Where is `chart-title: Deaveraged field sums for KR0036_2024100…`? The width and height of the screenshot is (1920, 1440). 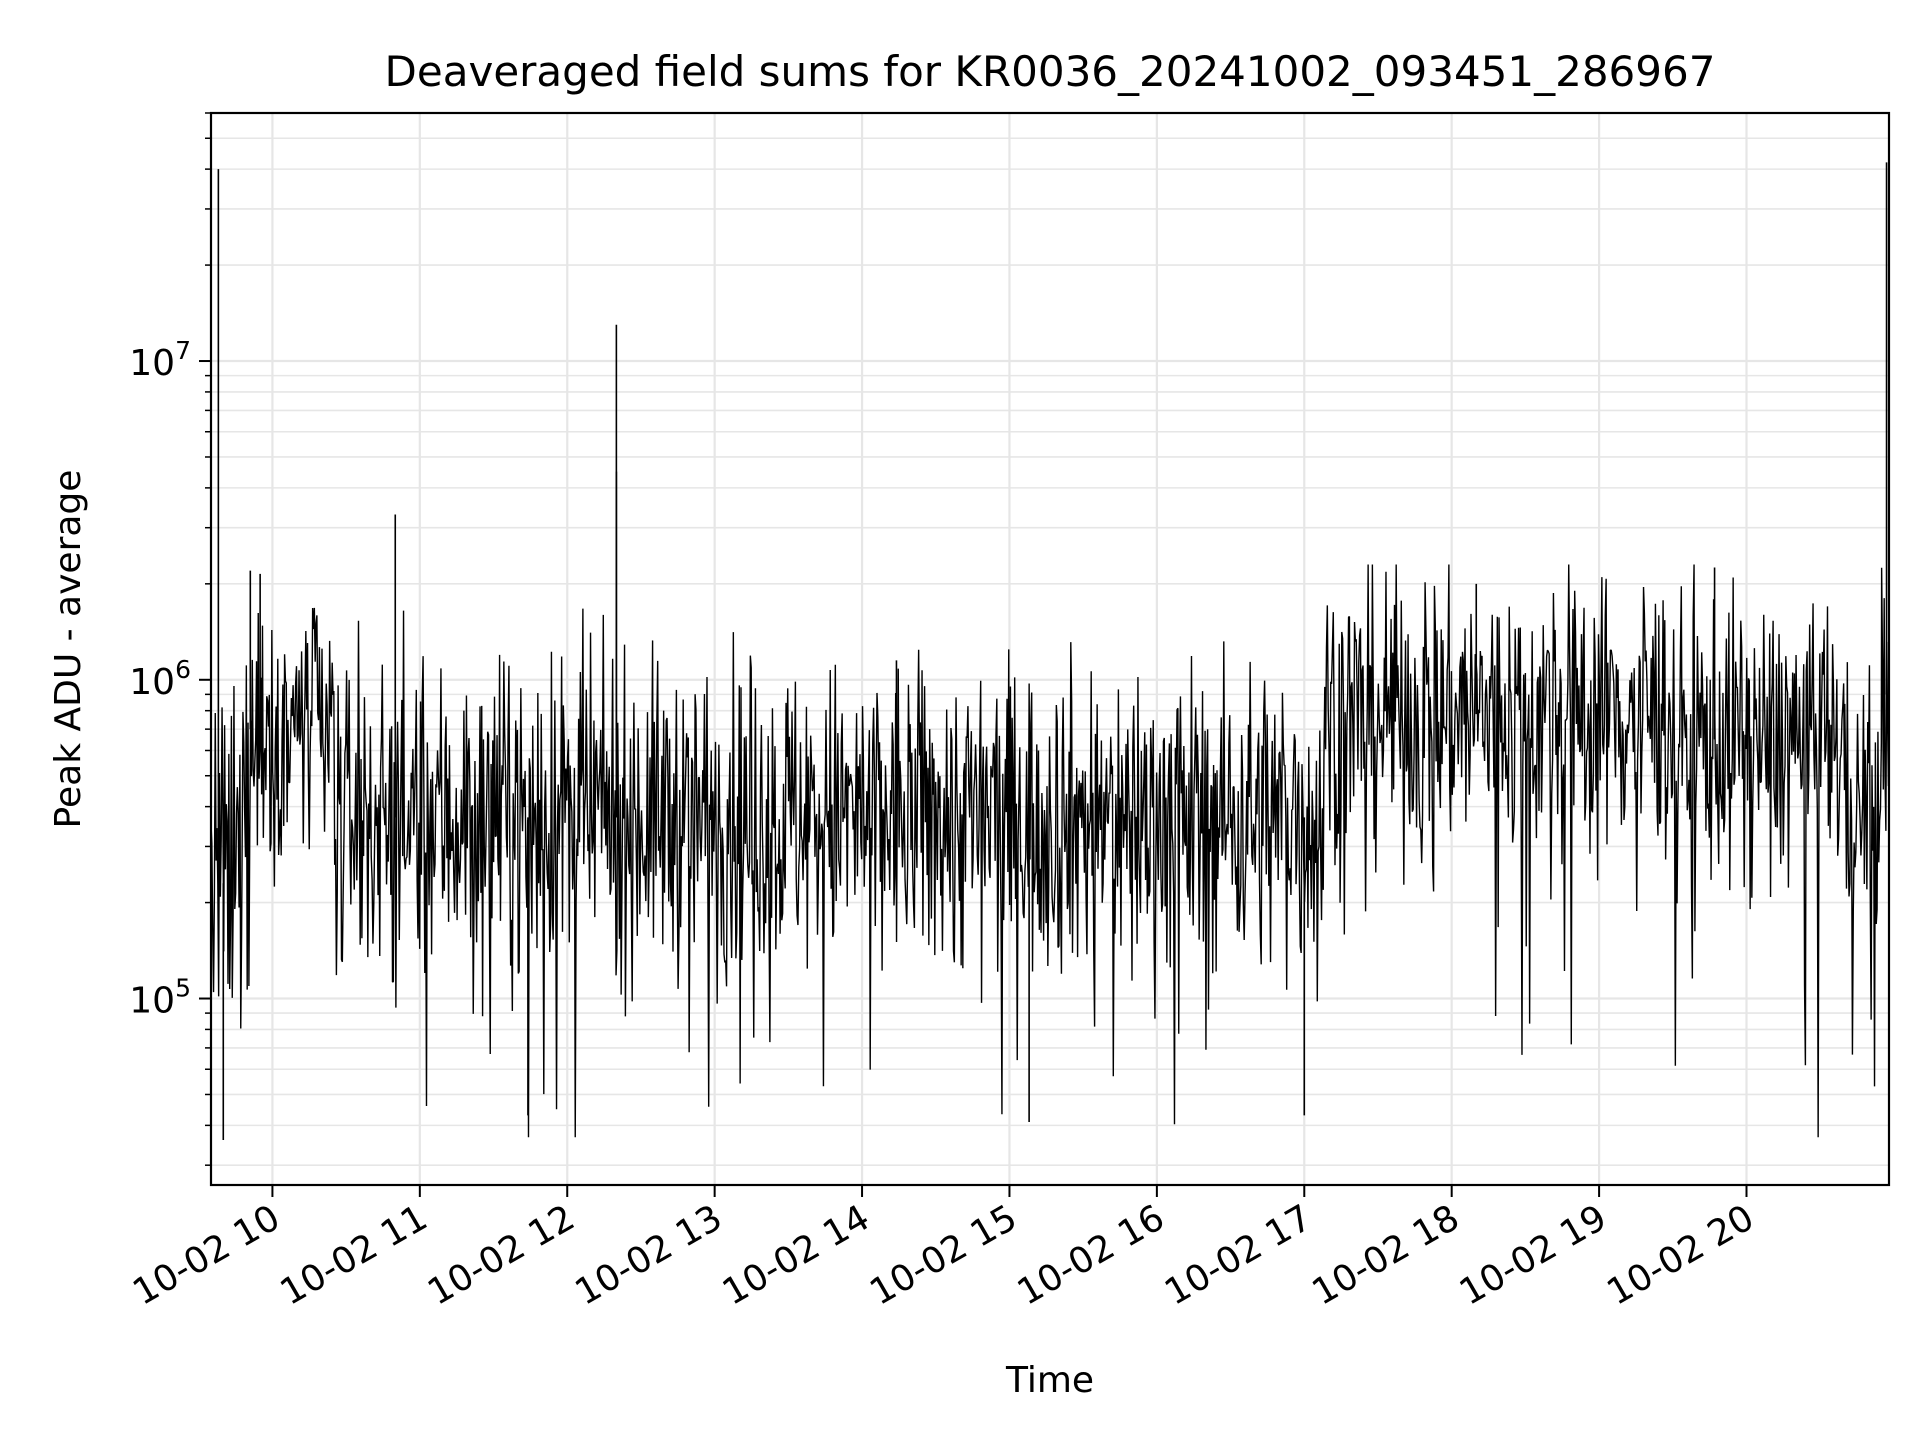 chart-title: Deaveraged field sums for KR0036_2024100… is located at coordinates (1050, 71).